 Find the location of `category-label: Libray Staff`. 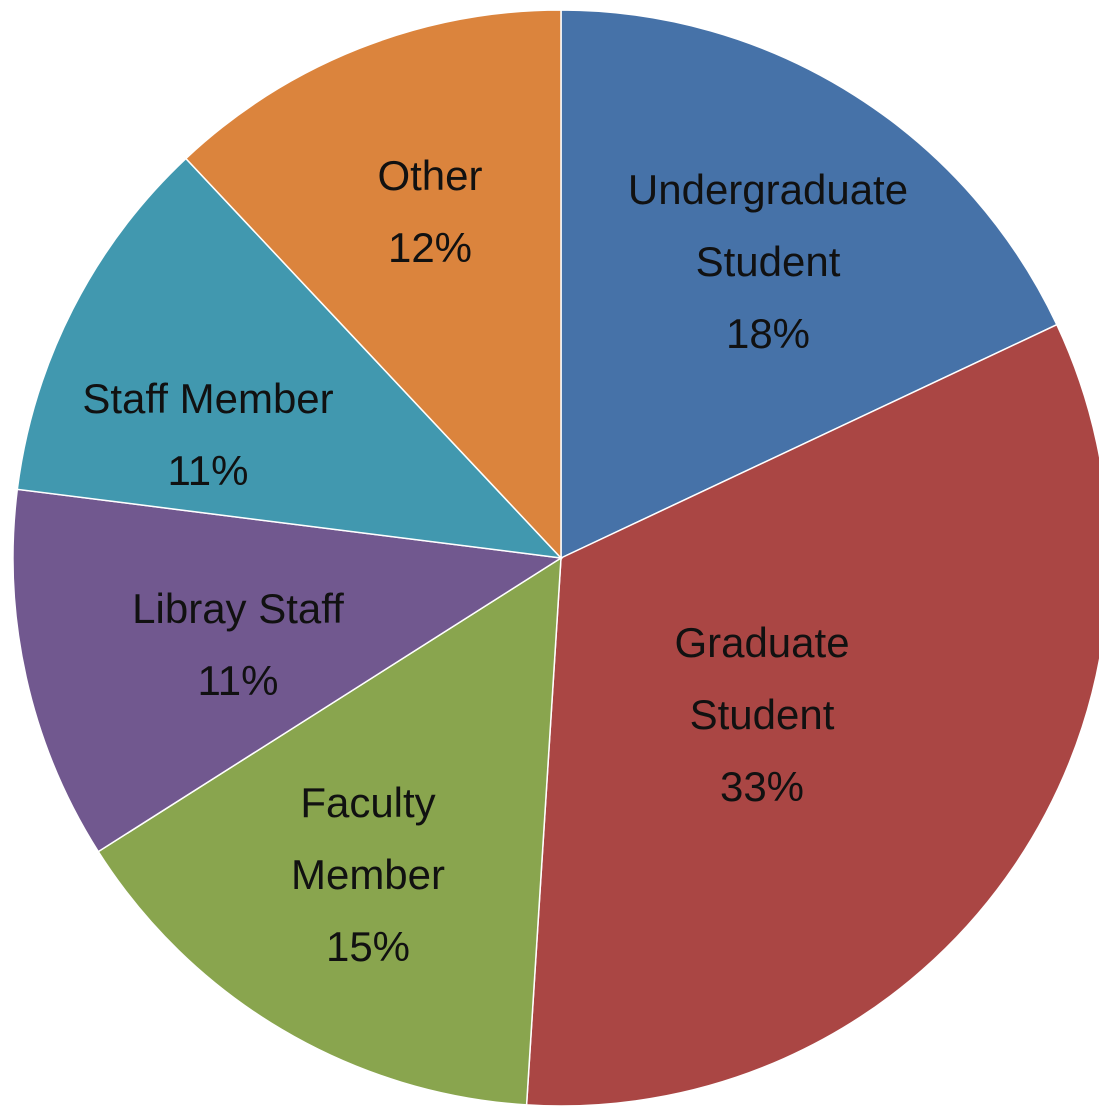

category-label: Libray Staff is located at coordinates (238, 608).